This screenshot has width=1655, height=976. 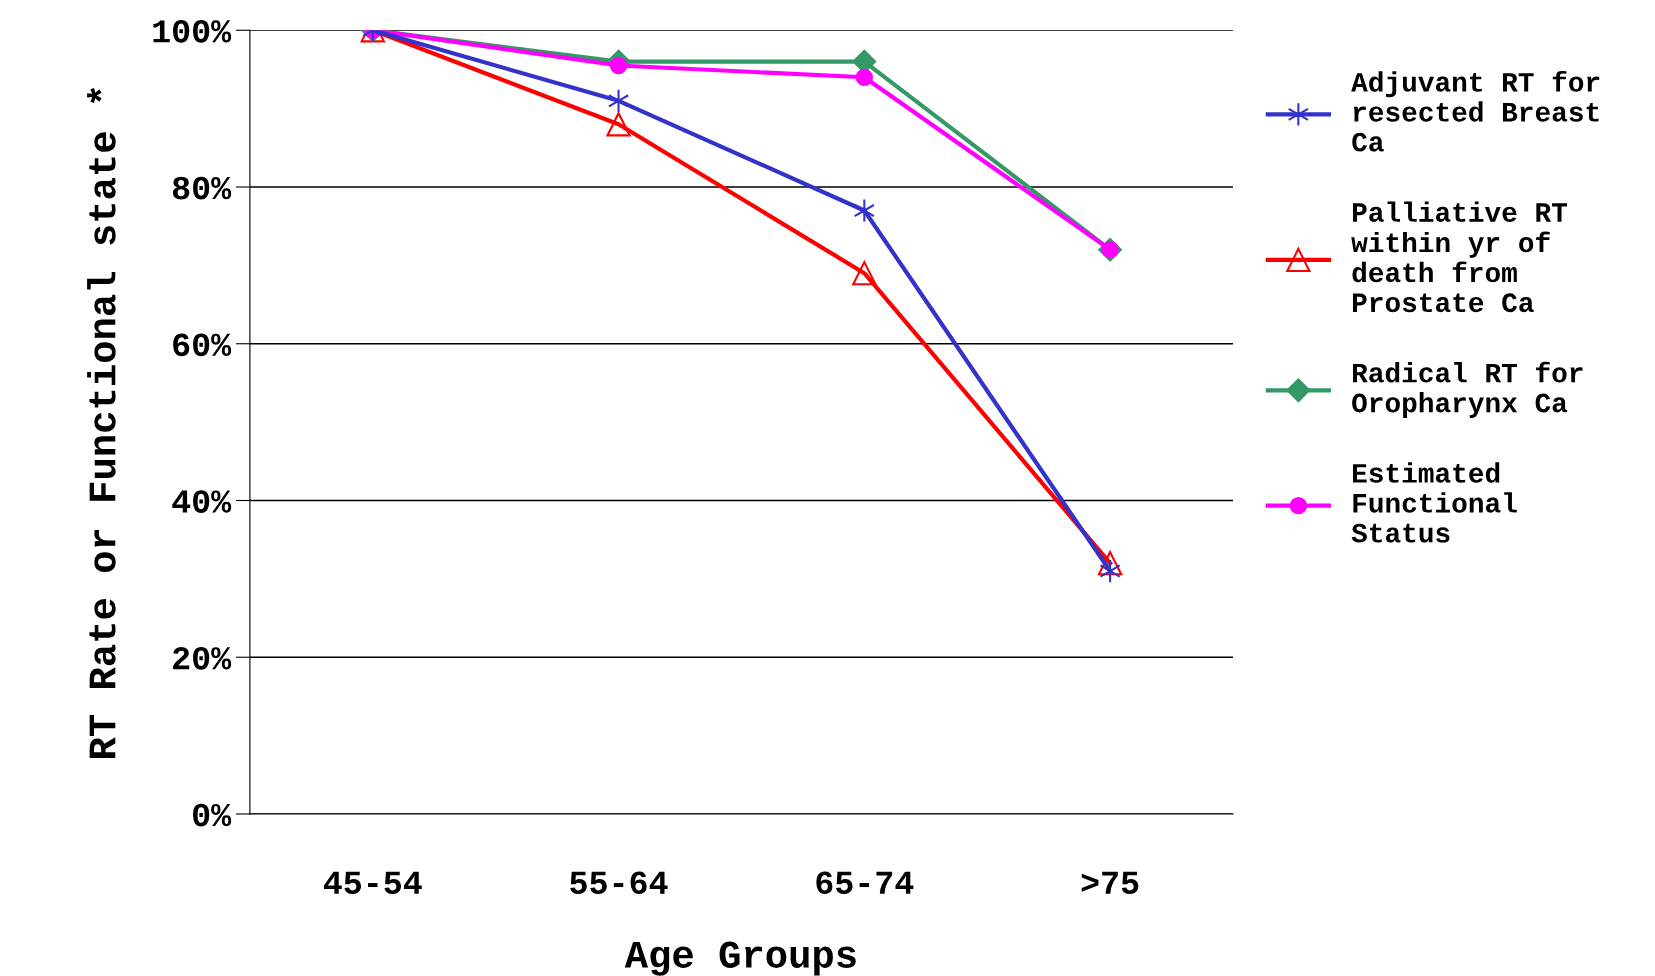 I want to click on y-tick-label: 0%, so click(x=212, y=815).